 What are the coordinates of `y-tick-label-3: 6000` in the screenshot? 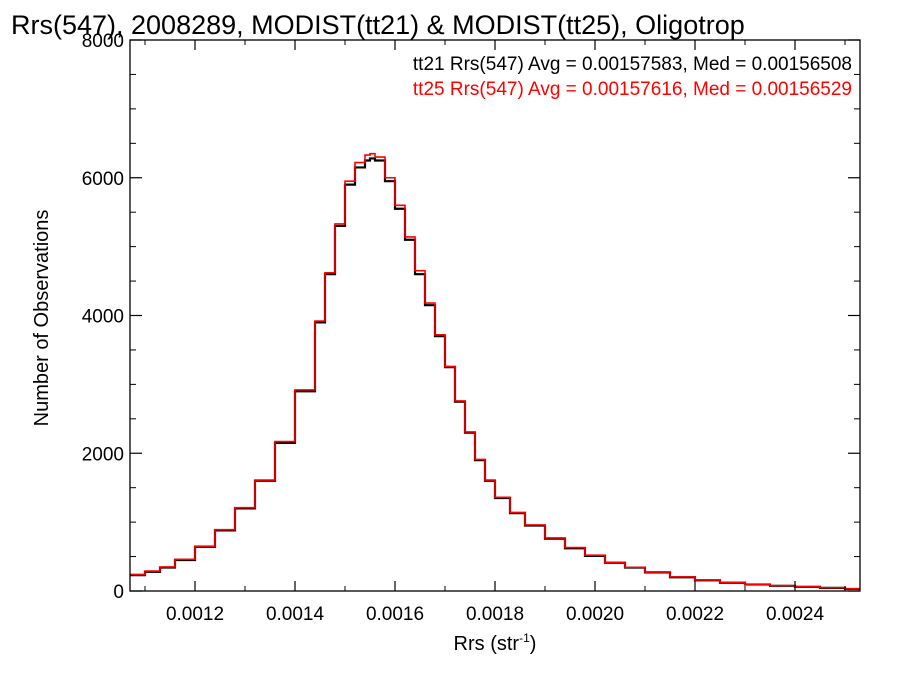 It's located at (103, 179).